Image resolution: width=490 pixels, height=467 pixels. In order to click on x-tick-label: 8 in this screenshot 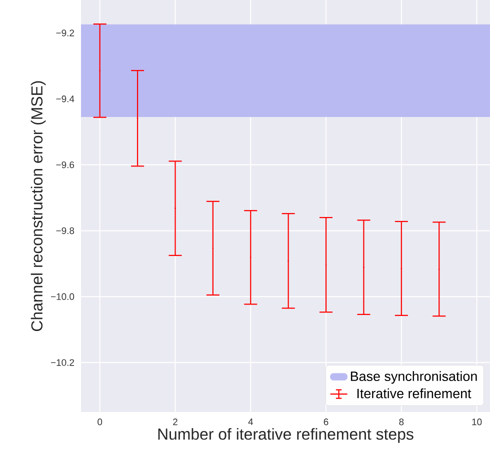, I will do `click(401, 422)`.